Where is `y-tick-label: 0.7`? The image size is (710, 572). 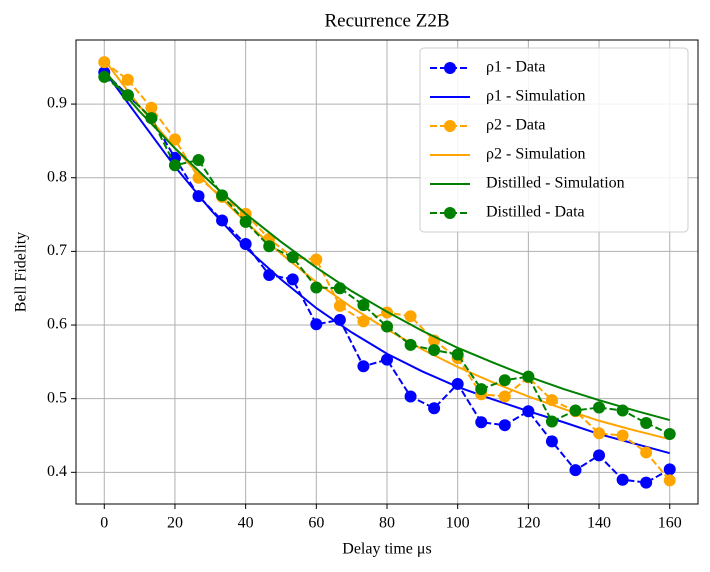 y-tick-label: 0.7 is located at coordinates (57, 250).